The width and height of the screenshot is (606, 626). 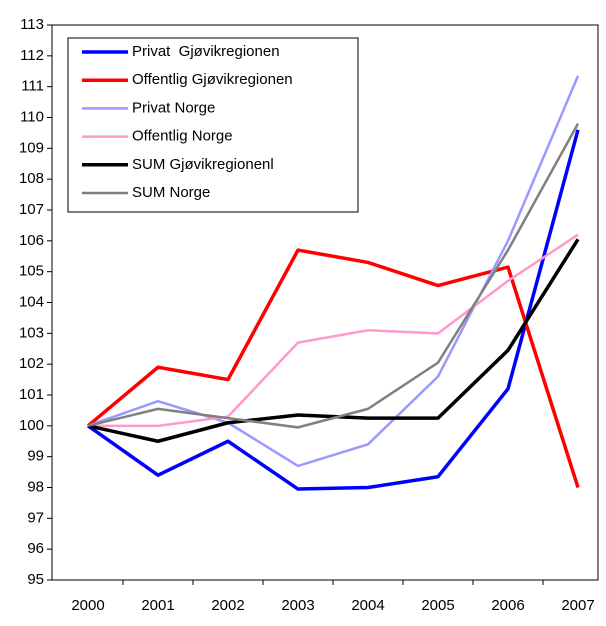 I want to click on y-tick-label: 101, so click(x=31, y=394).